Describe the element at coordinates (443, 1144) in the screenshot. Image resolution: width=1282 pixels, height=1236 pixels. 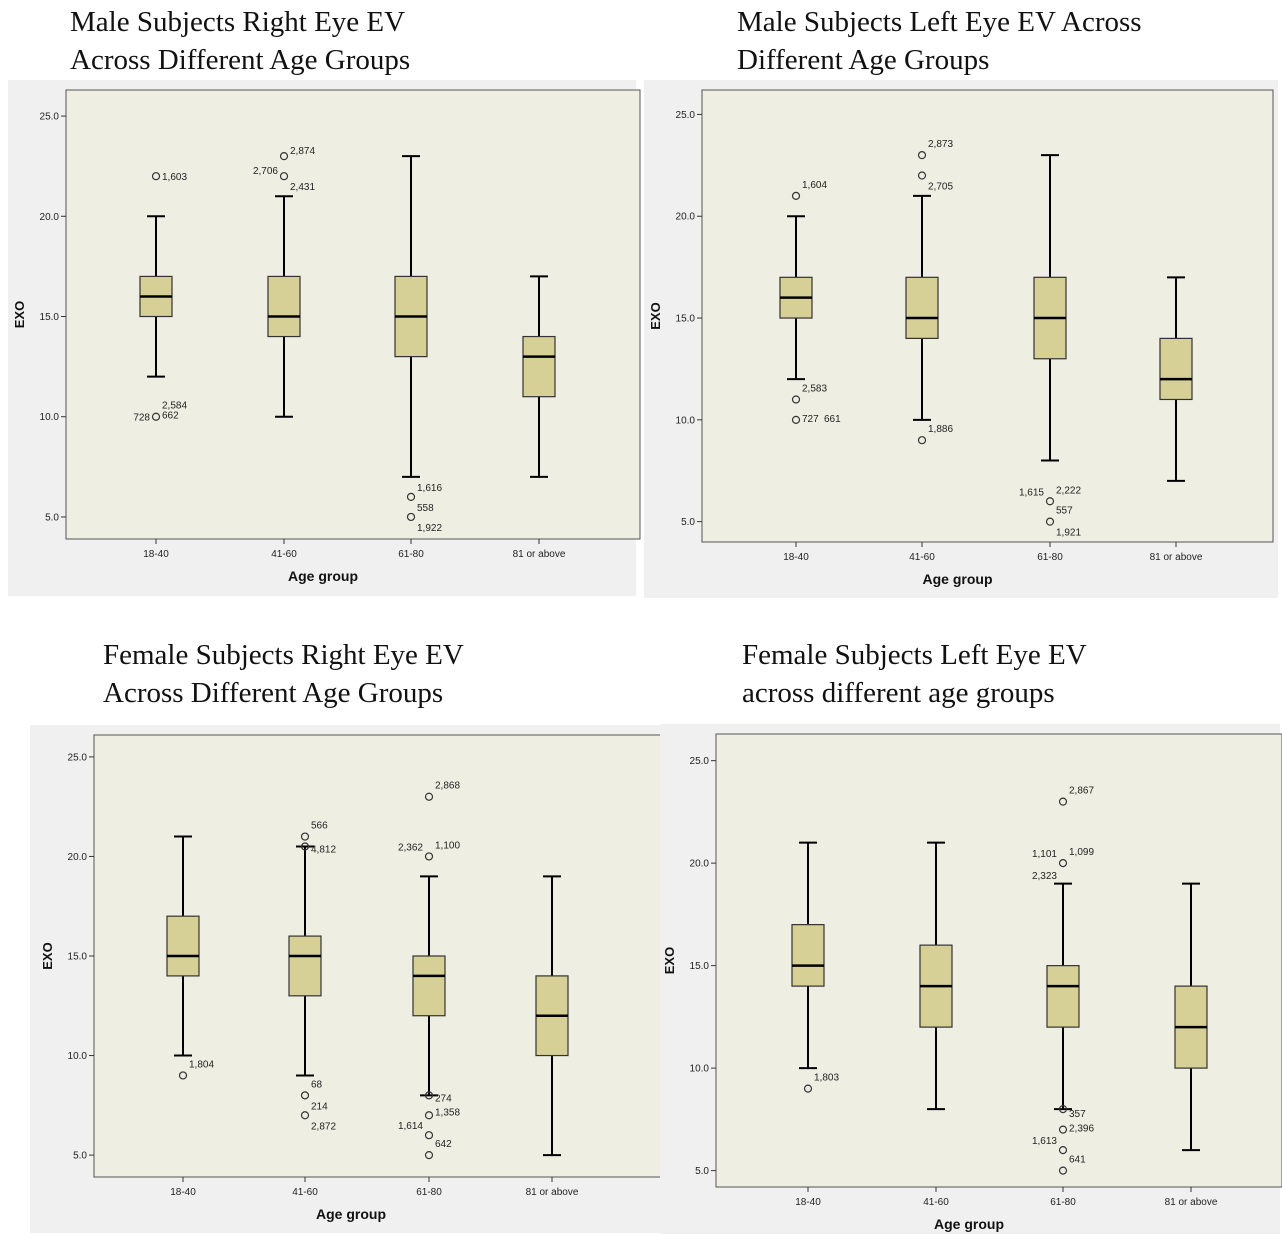
I see `outlier-label: 642` at that location.